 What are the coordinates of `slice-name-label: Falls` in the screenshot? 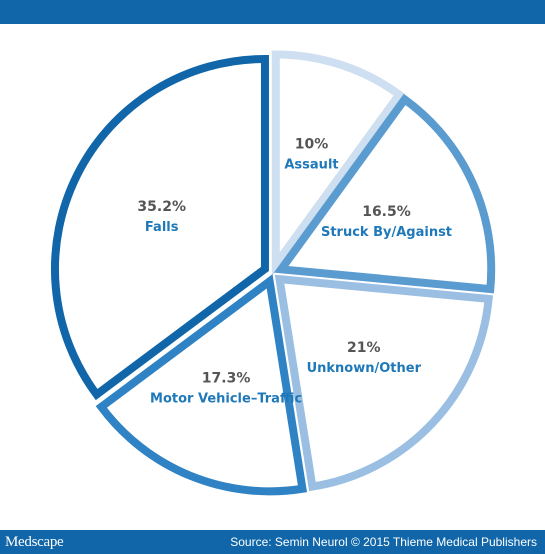 It's located at (162, 227).